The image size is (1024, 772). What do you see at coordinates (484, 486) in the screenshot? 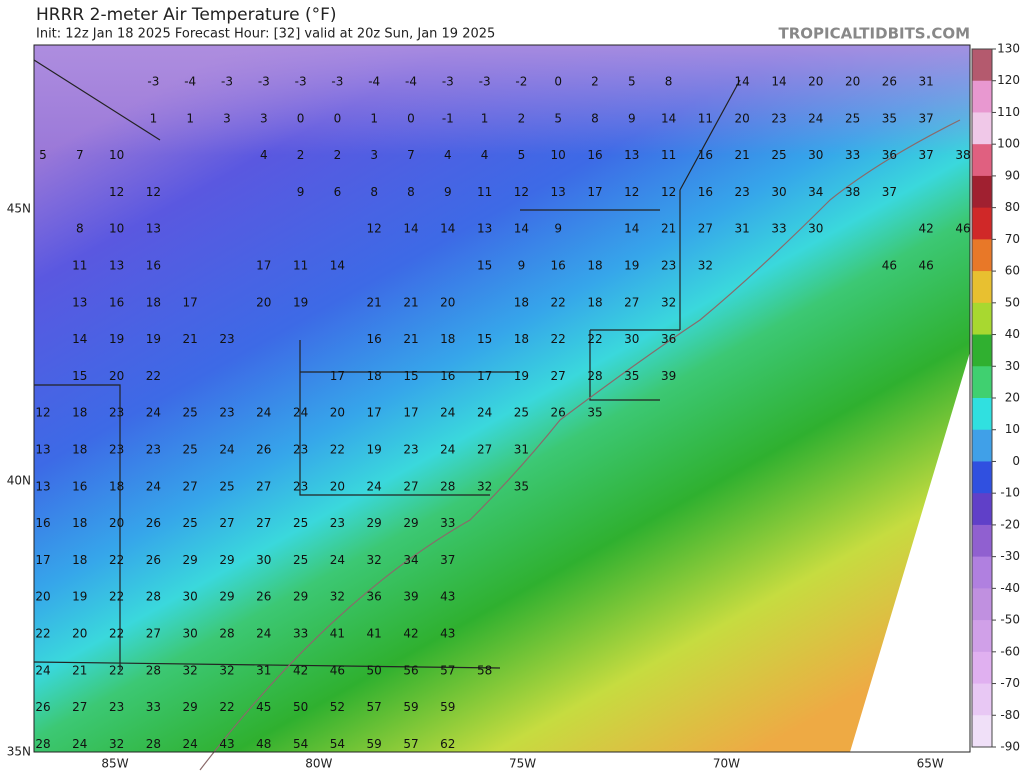
I see `temperature-value: 32` at bounding box center [484, 486].